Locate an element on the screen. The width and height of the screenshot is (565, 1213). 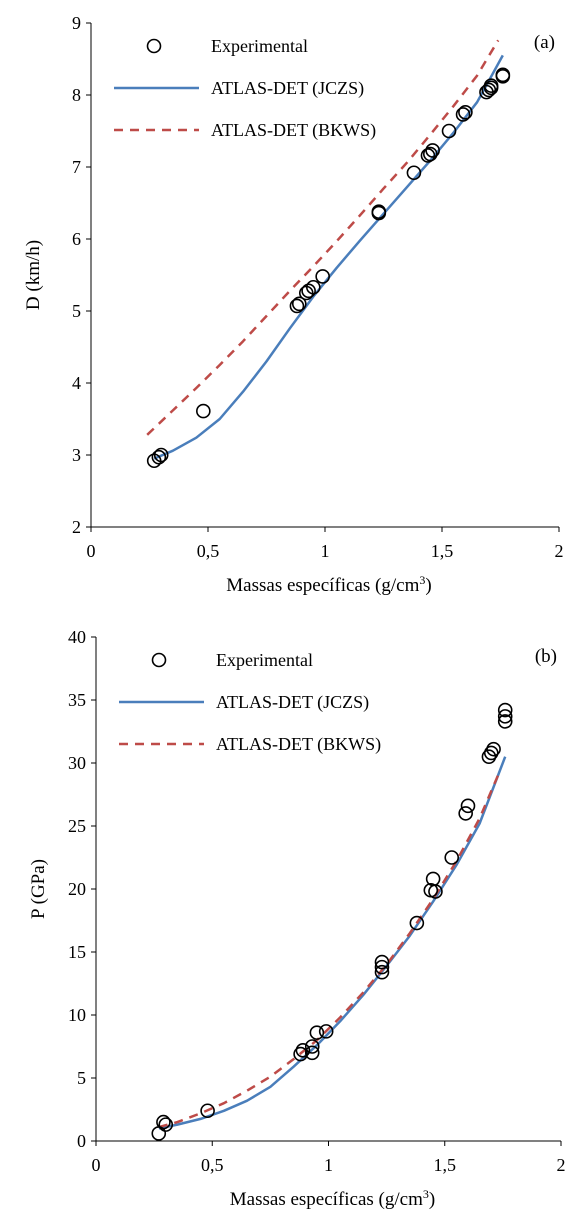
y-tick-label: 40 is located at coordinates (77, 637).